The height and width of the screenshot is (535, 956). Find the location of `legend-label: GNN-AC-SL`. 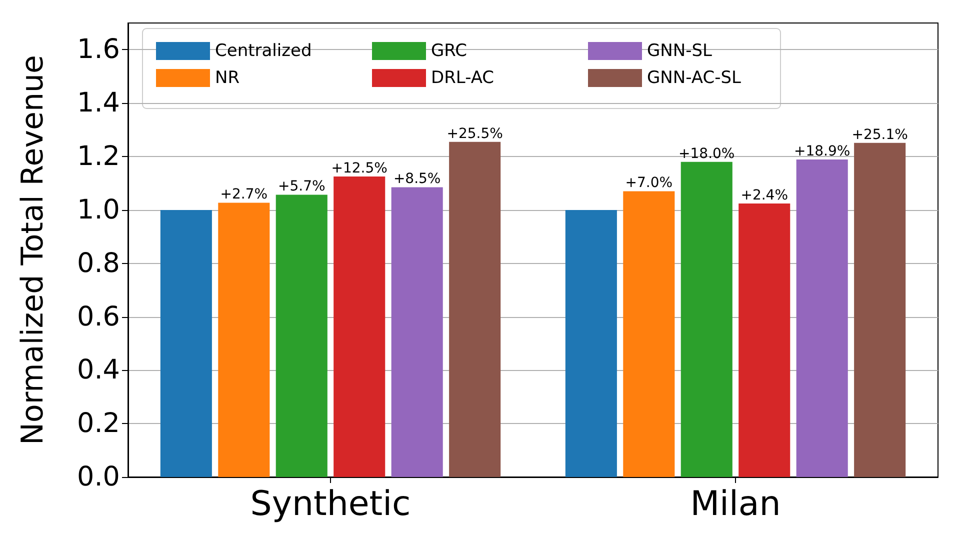

legend-label: GNN-AC-SL is located at coordinates (694, 78).